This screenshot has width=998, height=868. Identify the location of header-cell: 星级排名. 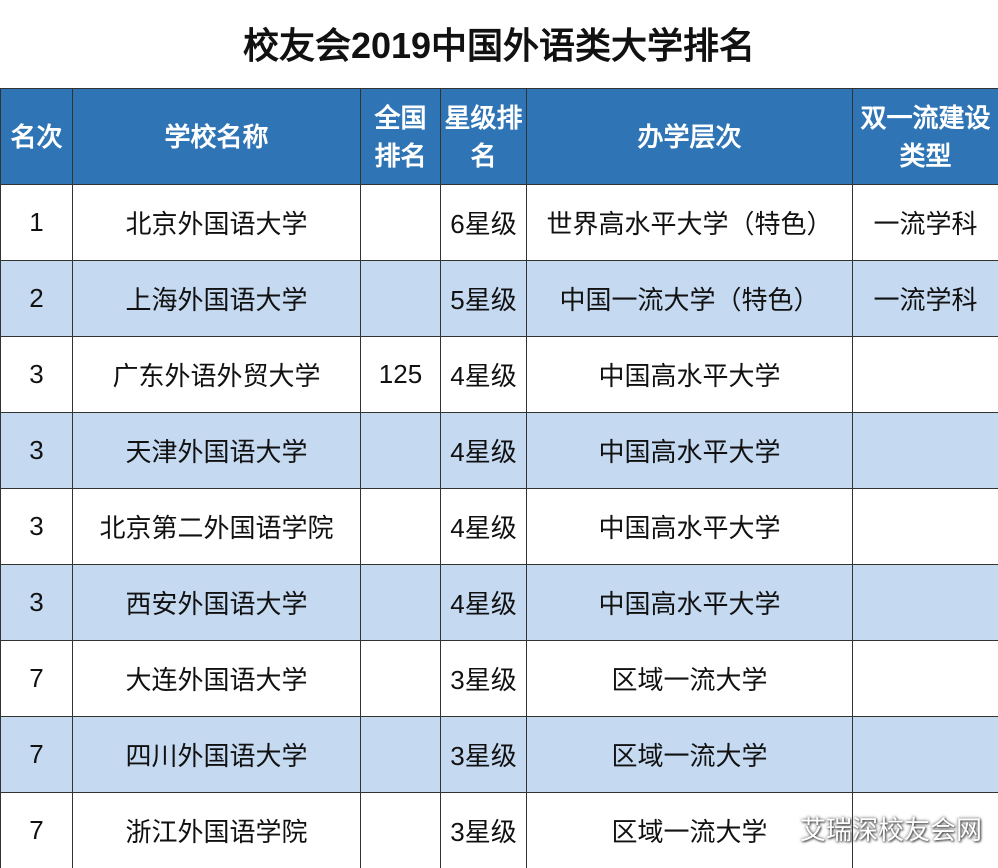
(483, 136).